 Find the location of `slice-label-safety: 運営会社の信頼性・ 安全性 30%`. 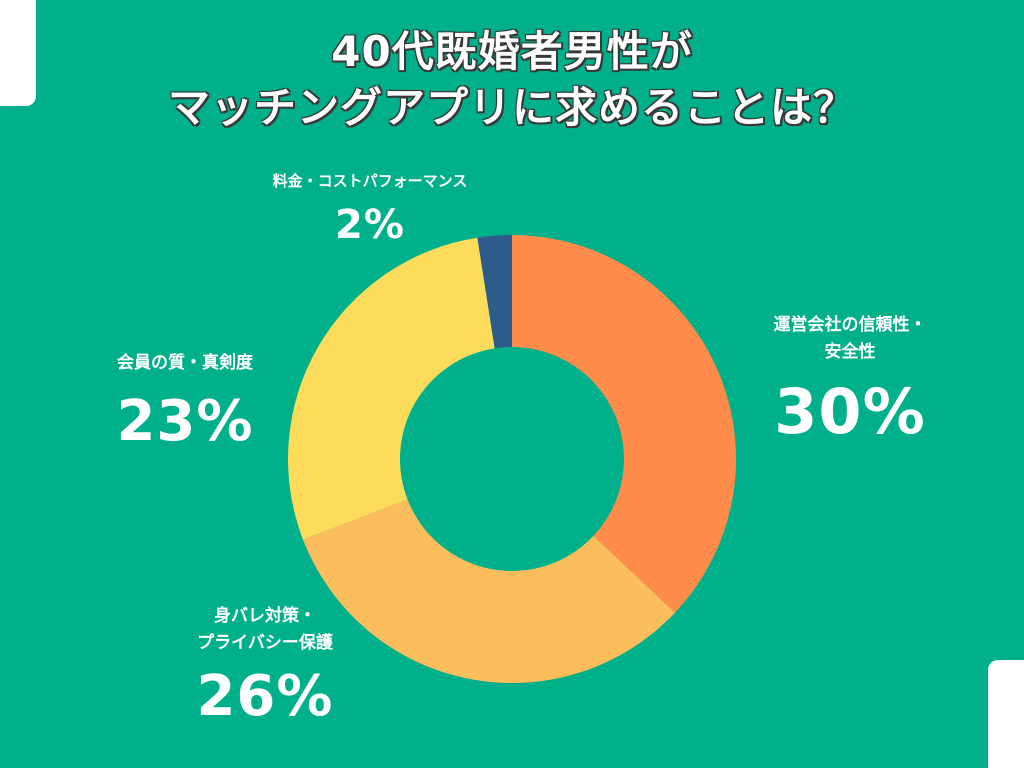

slice-label-safety: 運営会社の信頼性・ 安全性 30% is located at coordinates (850, 381).